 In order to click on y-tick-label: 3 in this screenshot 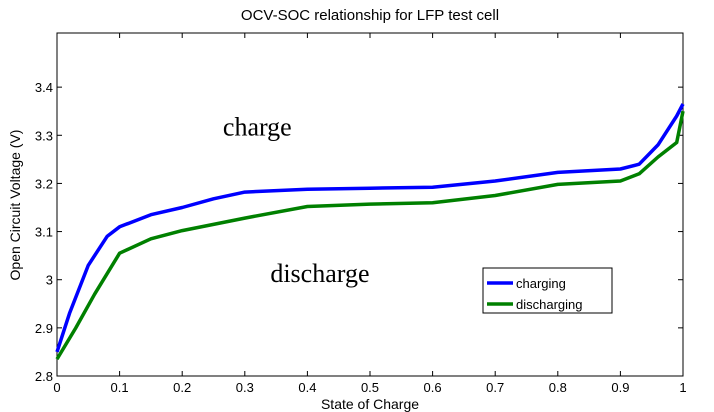, I will do `click(49, 280)`.